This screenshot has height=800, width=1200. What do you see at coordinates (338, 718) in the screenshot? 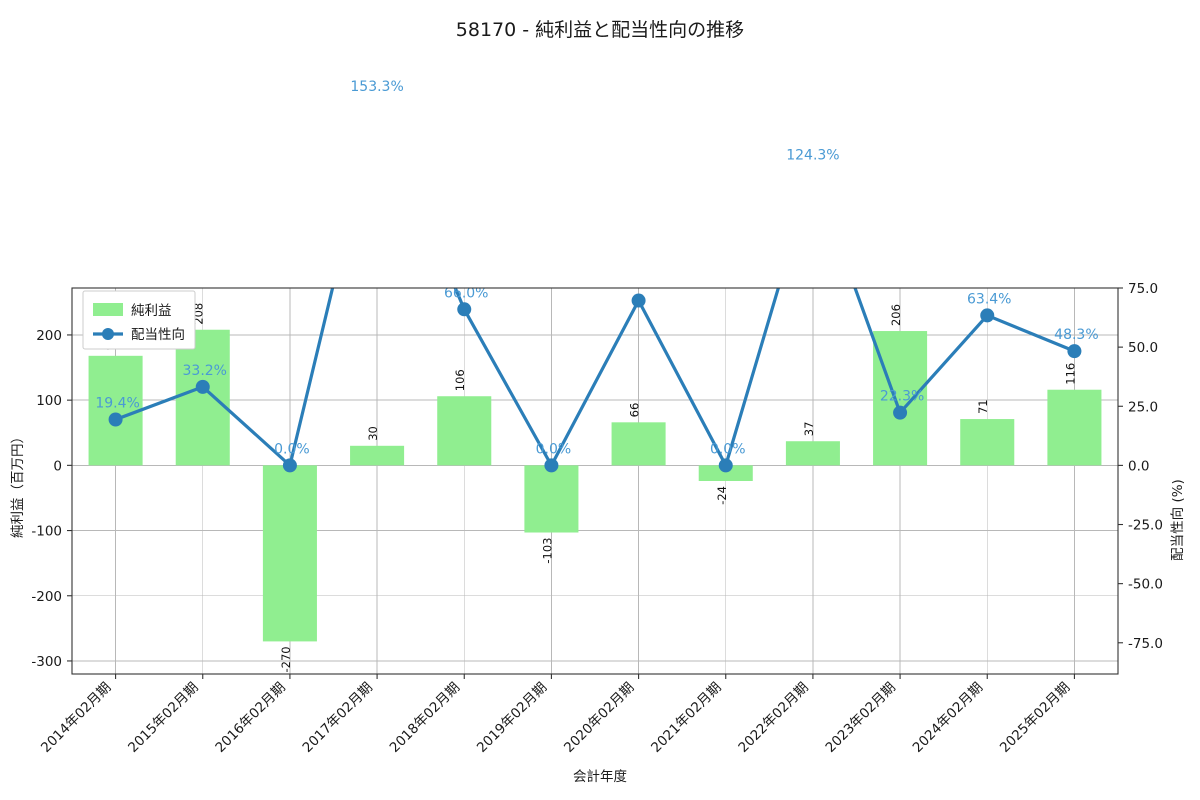
I see `x-axis-tick-label: 2017年02月期` at bounding box center [338, 718].